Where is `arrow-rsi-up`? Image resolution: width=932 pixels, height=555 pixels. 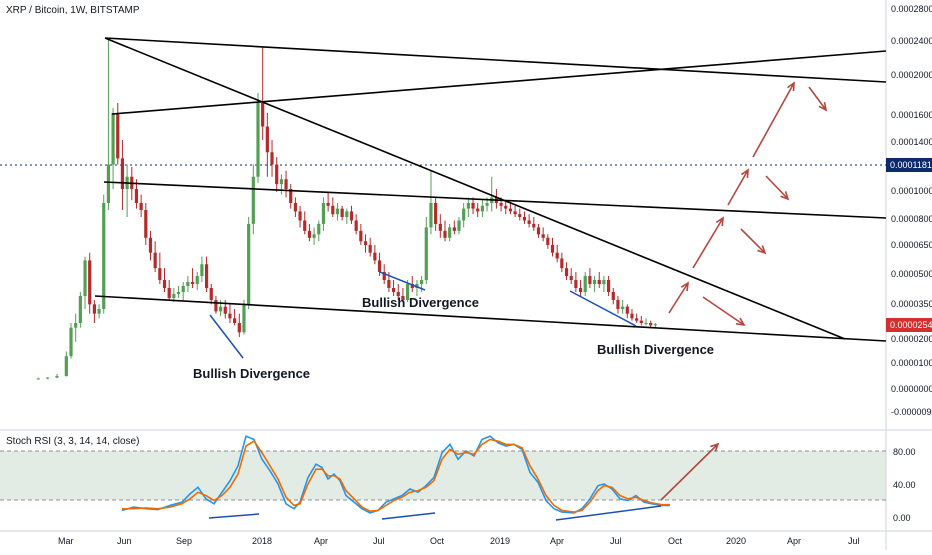
arrow-rsi-up is located at coordinates (689, 472).